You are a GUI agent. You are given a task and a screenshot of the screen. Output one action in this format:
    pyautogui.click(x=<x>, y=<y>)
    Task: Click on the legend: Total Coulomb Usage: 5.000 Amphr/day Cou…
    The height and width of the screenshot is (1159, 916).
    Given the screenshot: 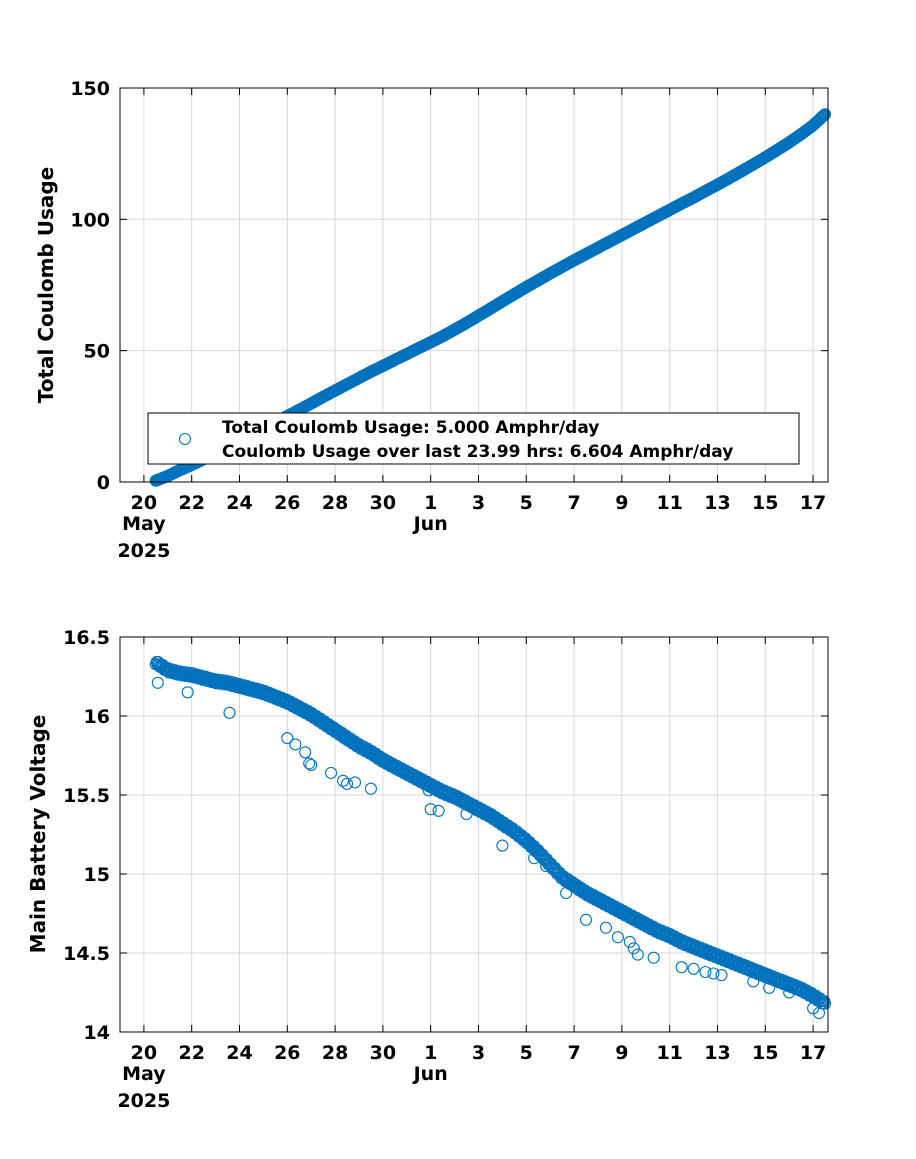 What is the action you would take?
    pyautogui.click(x=473, y=438)
    